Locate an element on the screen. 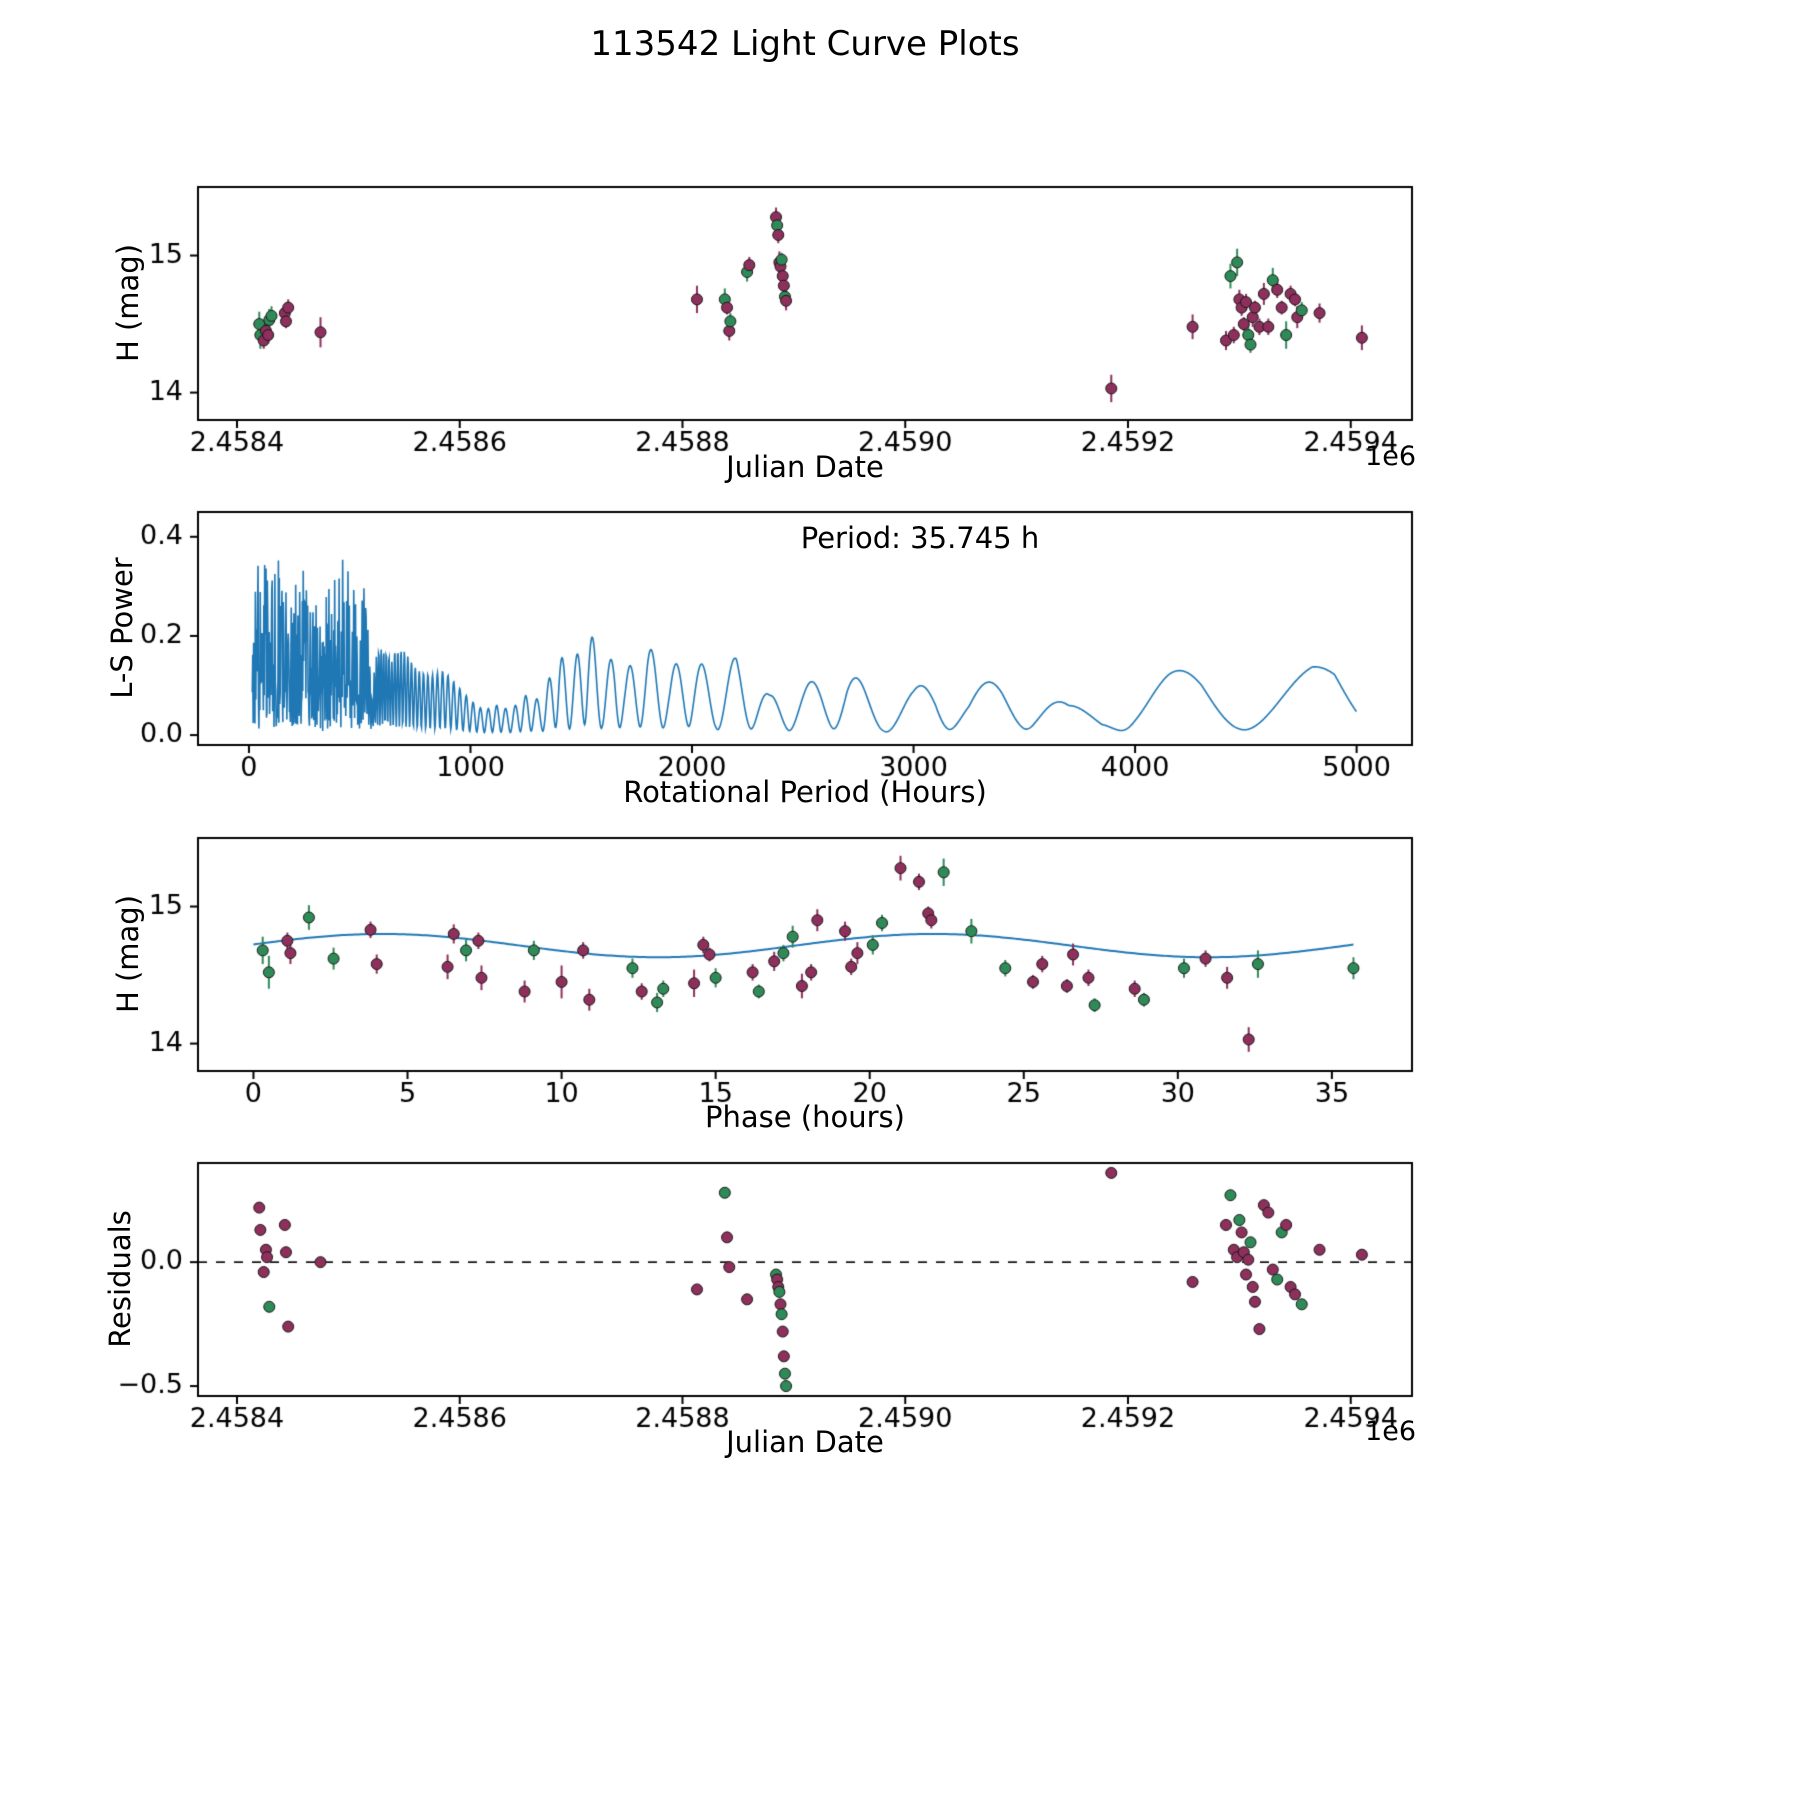  y-axis-label-residuals: Residuals is located at coordinates (120, 1279).